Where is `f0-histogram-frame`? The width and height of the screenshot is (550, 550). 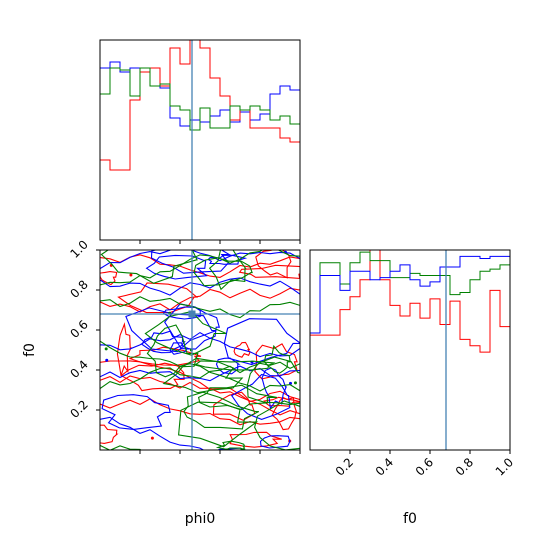 f0-histogram-frame is located at coordinates (410, 350).